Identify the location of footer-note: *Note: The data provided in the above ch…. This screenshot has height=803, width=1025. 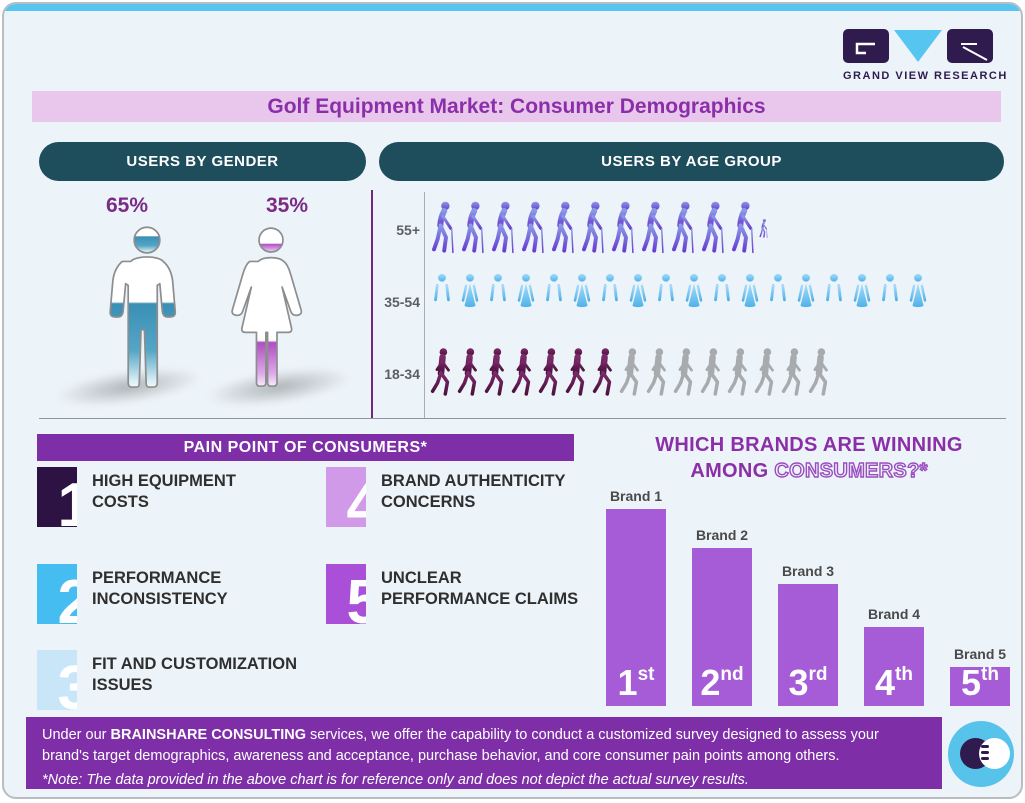
(395, 780).